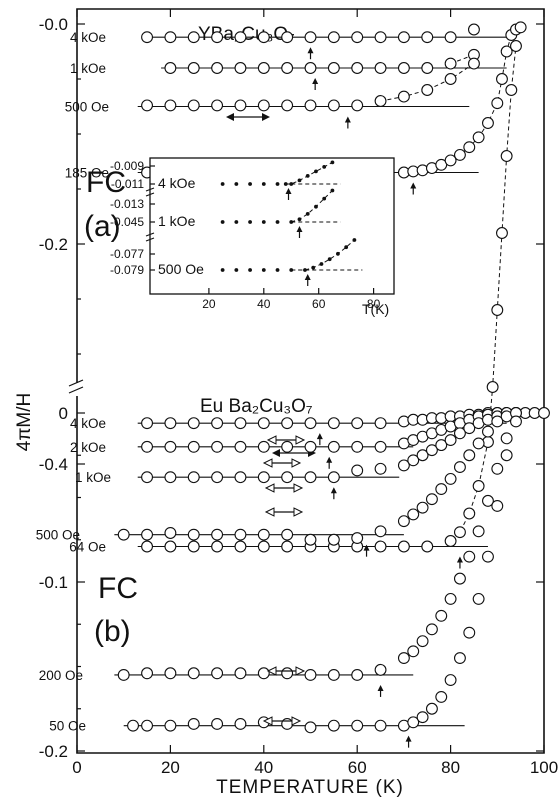 This screenshot has width=559, height=802. What do you see at coordinates (374, 304) in the screenshot?
I see `inset-x-tick-label: 80` at bounding box center [374, 304].